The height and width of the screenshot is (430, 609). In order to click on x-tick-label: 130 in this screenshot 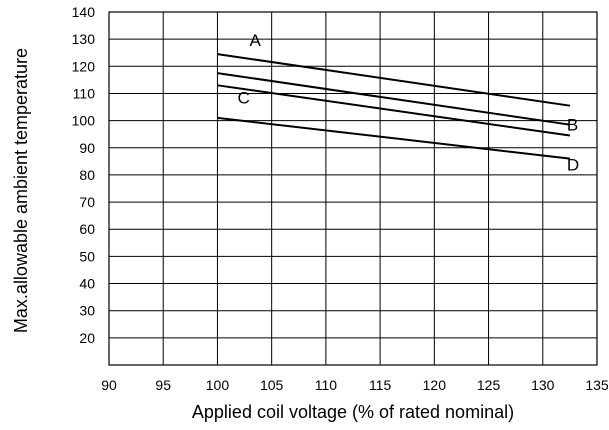, I will do `click(543, 385)`.